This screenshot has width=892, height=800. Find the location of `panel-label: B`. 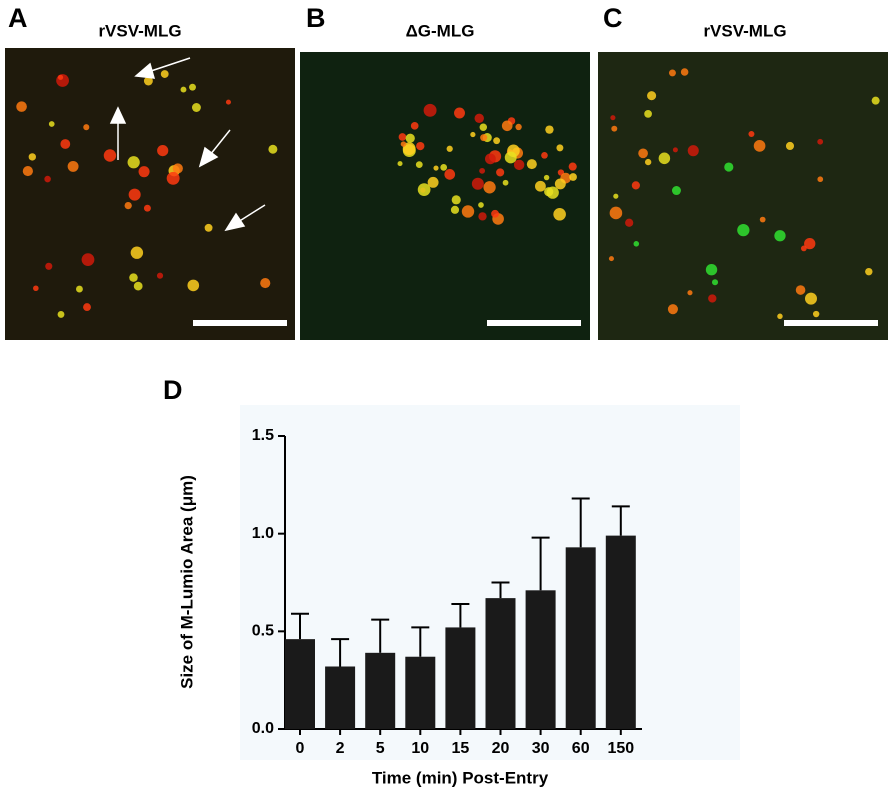

panel-label: B is located at coordinates (316, 18).